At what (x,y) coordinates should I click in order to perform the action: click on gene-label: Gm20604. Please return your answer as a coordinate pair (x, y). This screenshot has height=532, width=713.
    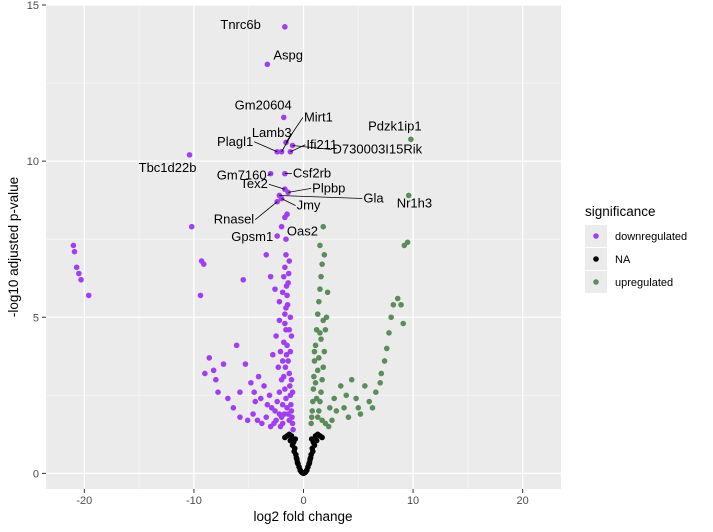
    Looking at the image, I should click on (263, 104).